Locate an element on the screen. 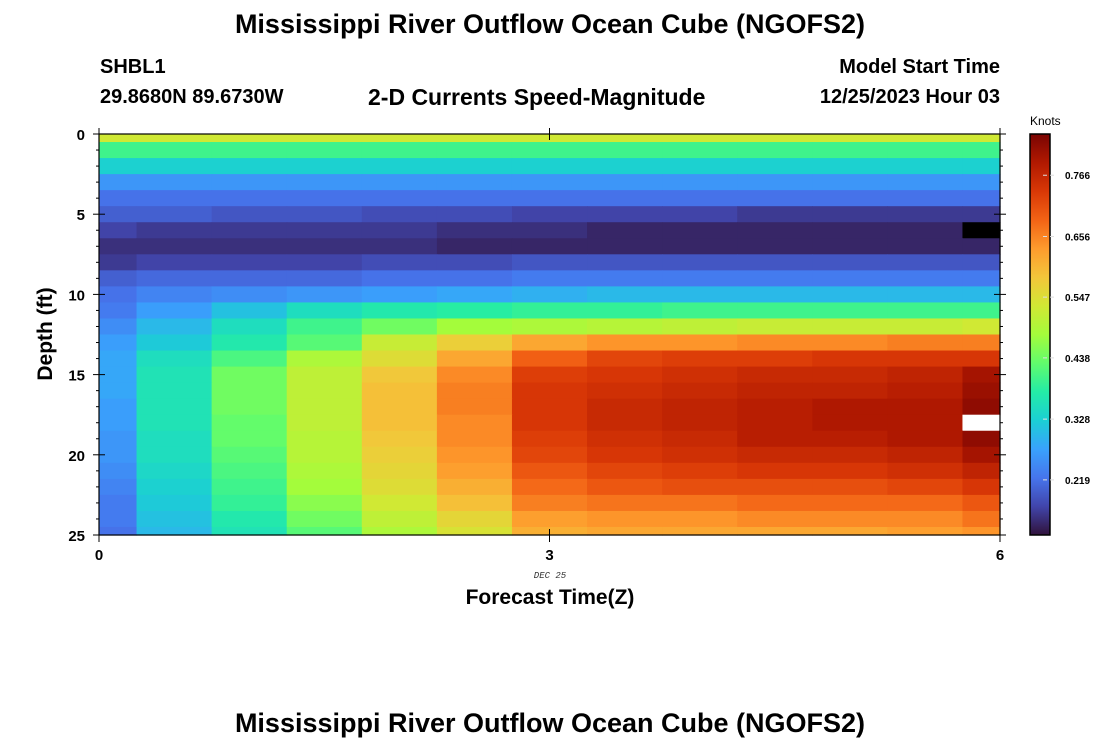  y-tick-label: 20 is located at coordinates (76, 456).